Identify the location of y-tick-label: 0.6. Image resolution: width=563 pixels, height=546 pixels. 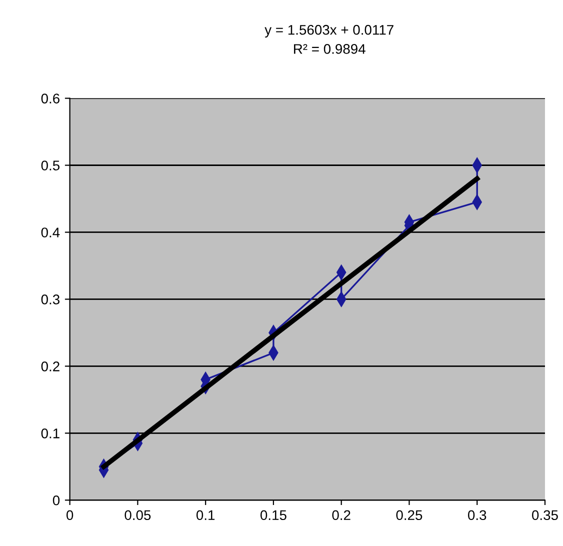
(50, 99).